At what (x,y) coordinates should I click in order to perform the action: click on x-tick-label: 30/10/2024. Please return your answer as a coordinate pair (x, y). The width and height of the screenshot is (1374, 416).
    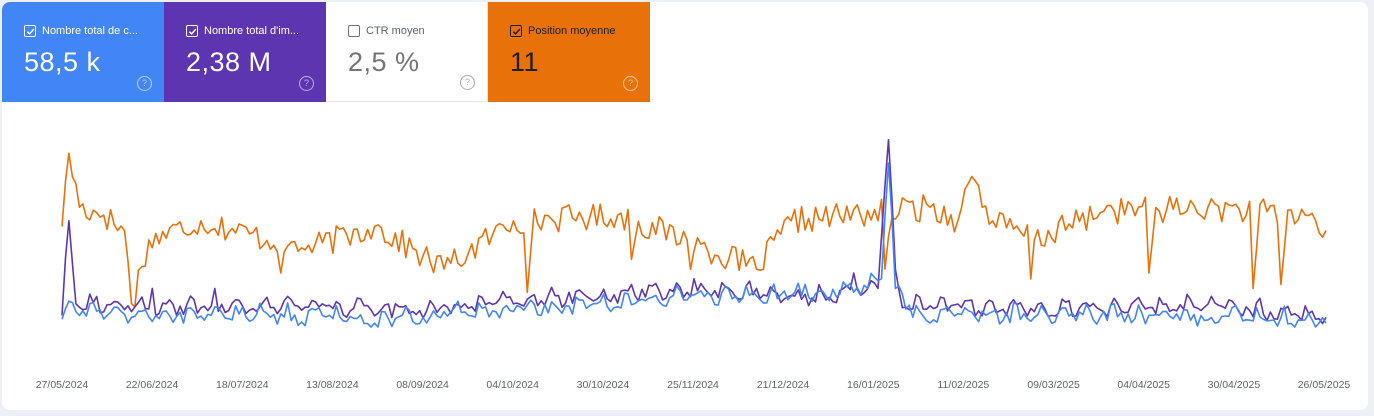
    Looking at the image, I should click on (603, 385).